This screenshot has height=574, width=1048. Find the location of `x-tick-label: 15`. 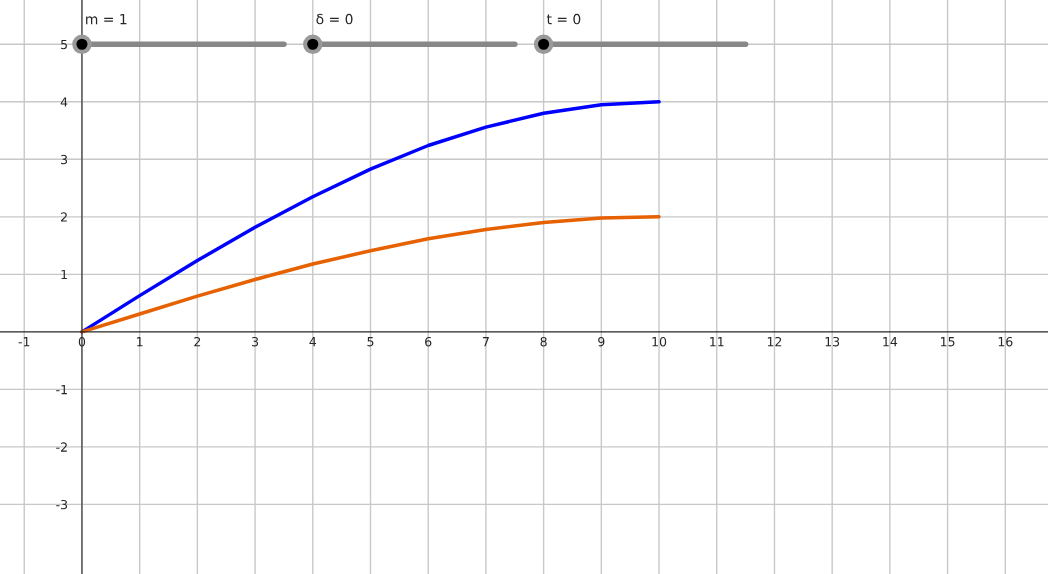

x-tick-label: 15 is located at coordinates (948, 342).